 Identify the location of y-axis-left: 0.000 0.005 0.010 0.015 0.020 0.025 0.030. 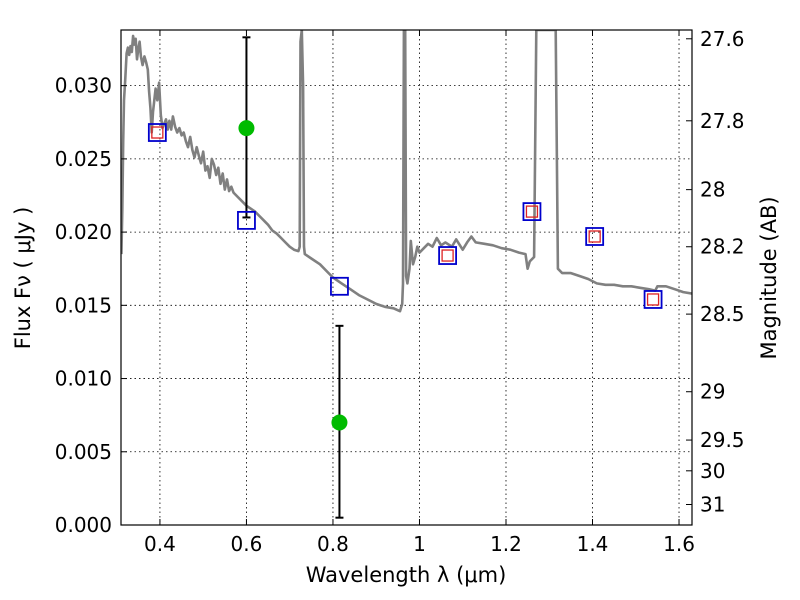
(91, 305).